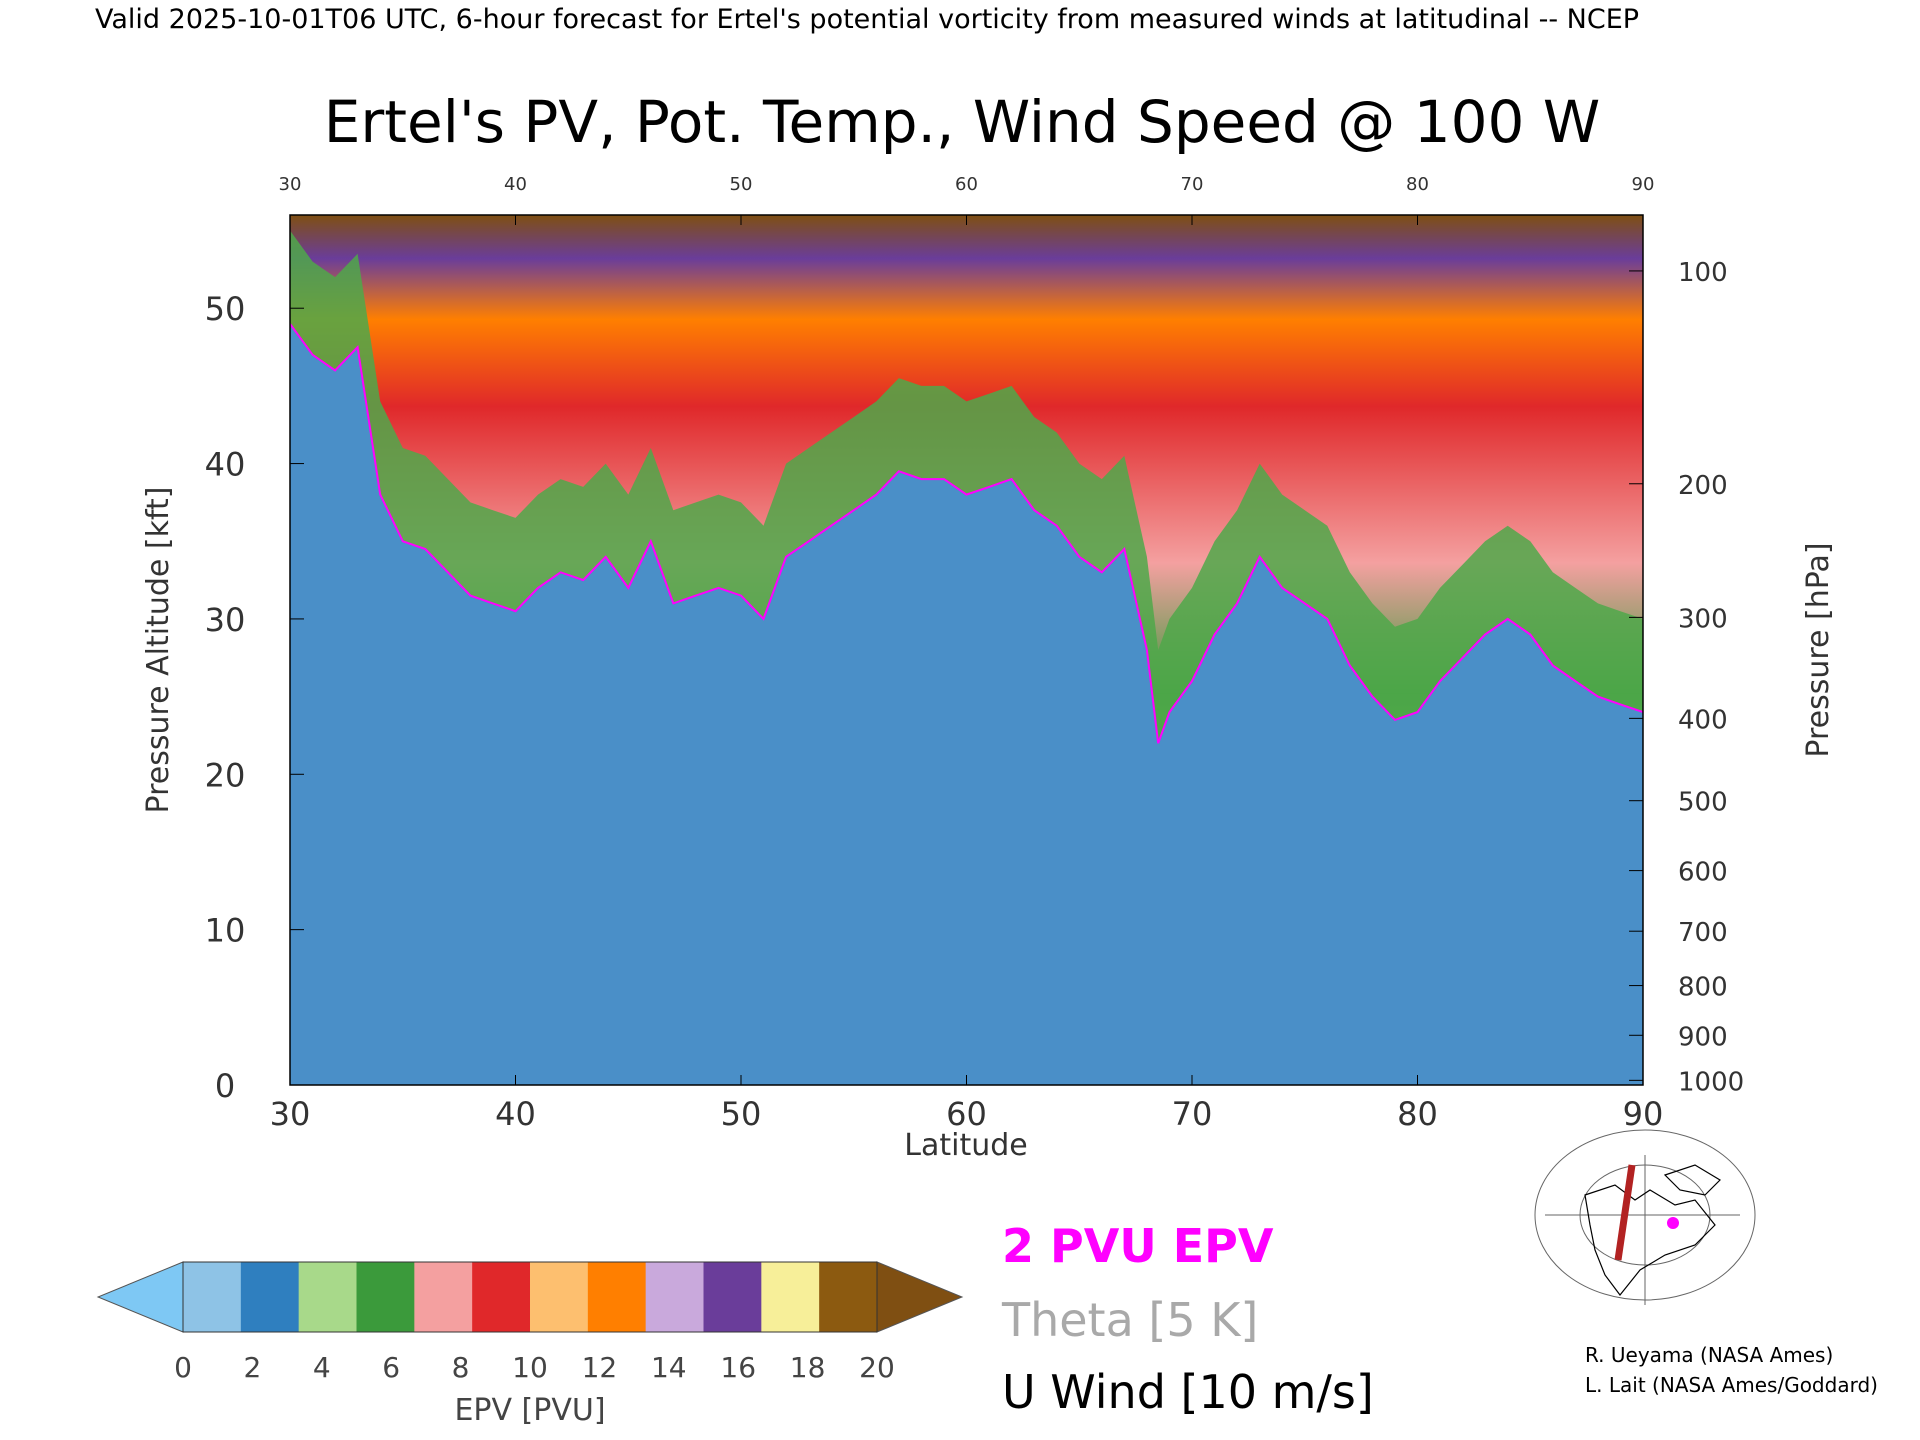  Describe the element at coordinates (252, 1367) in the screenshot. I see `colorbar-tick-label: 2` at that location.